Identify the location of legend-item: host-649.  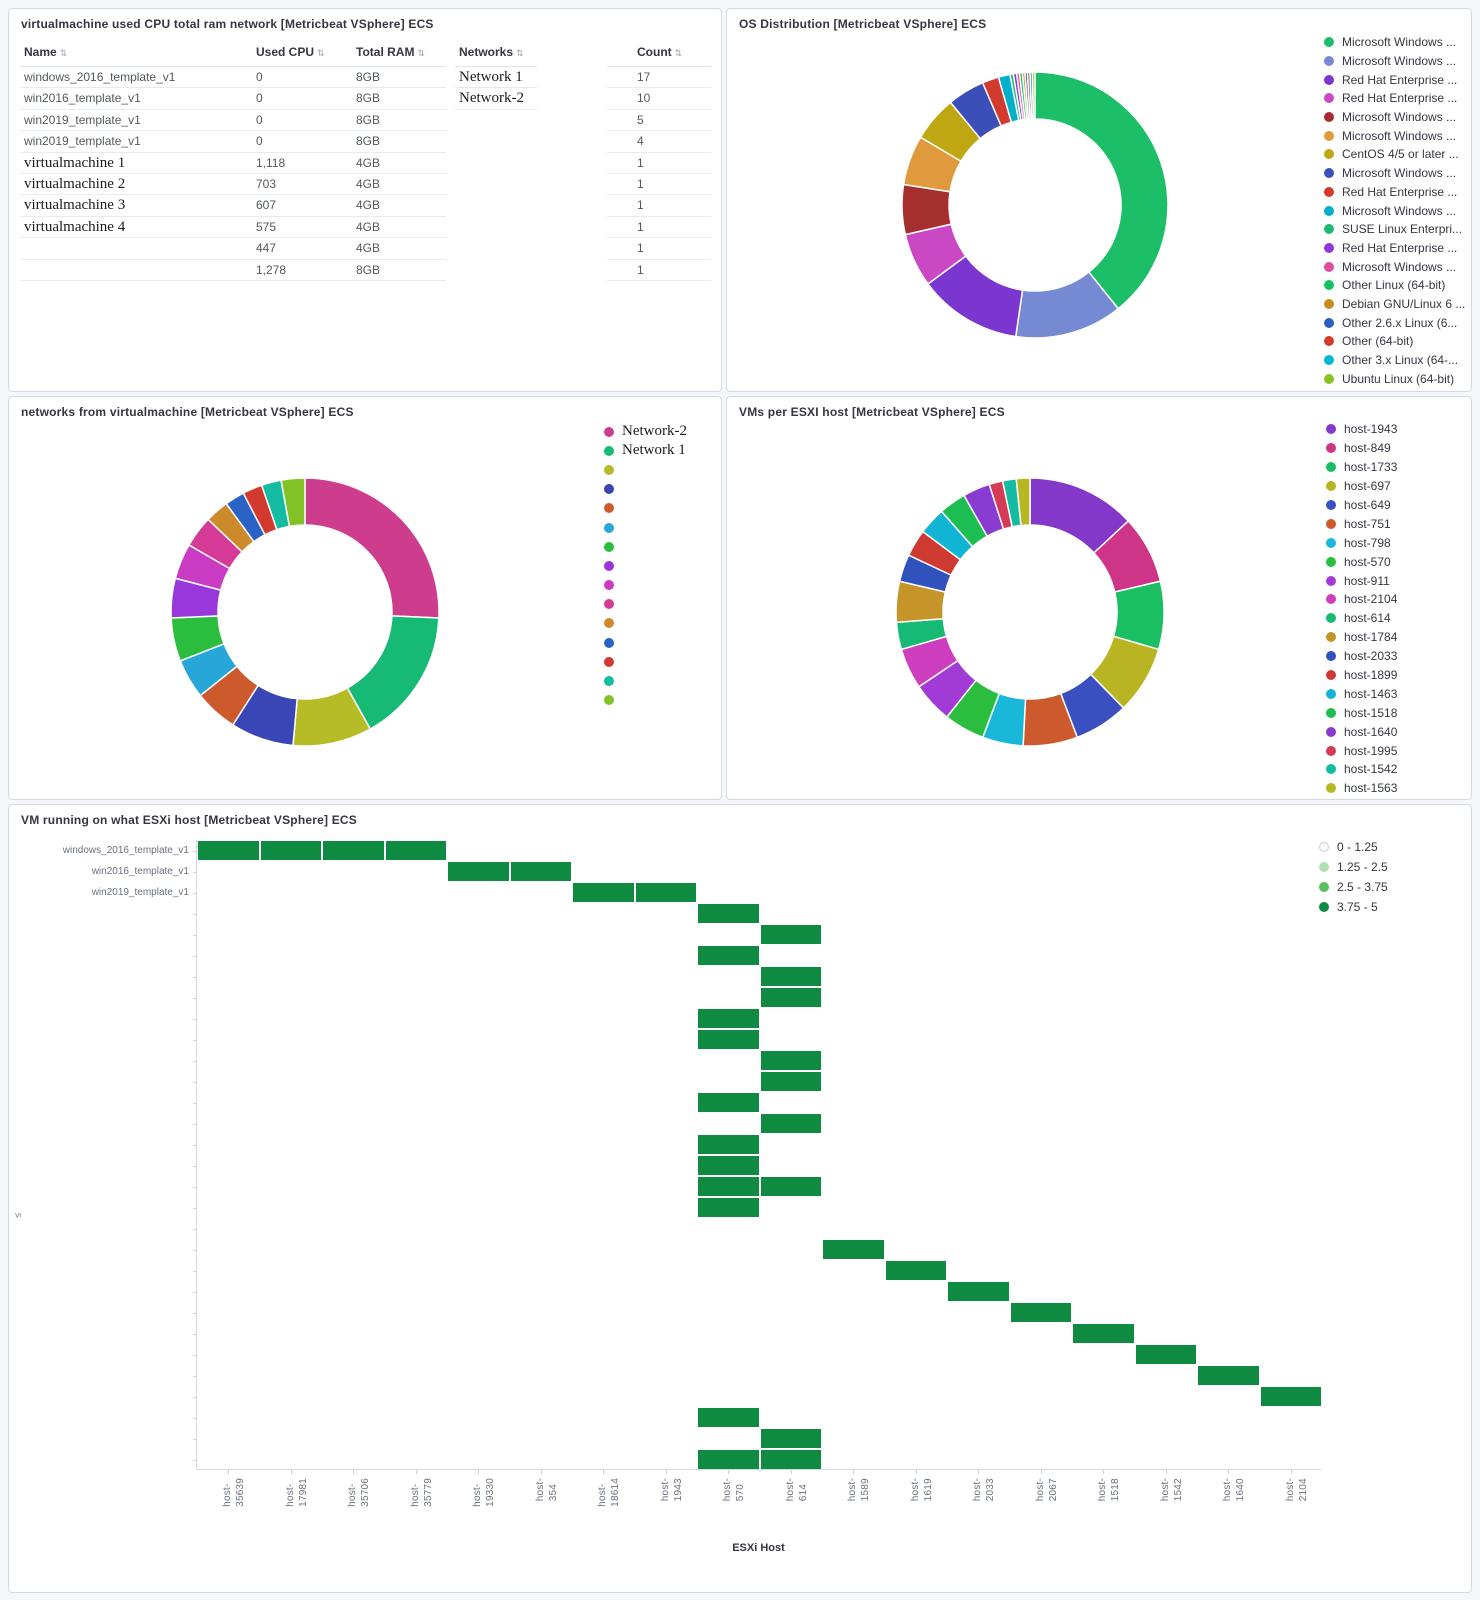
(1361, 505).